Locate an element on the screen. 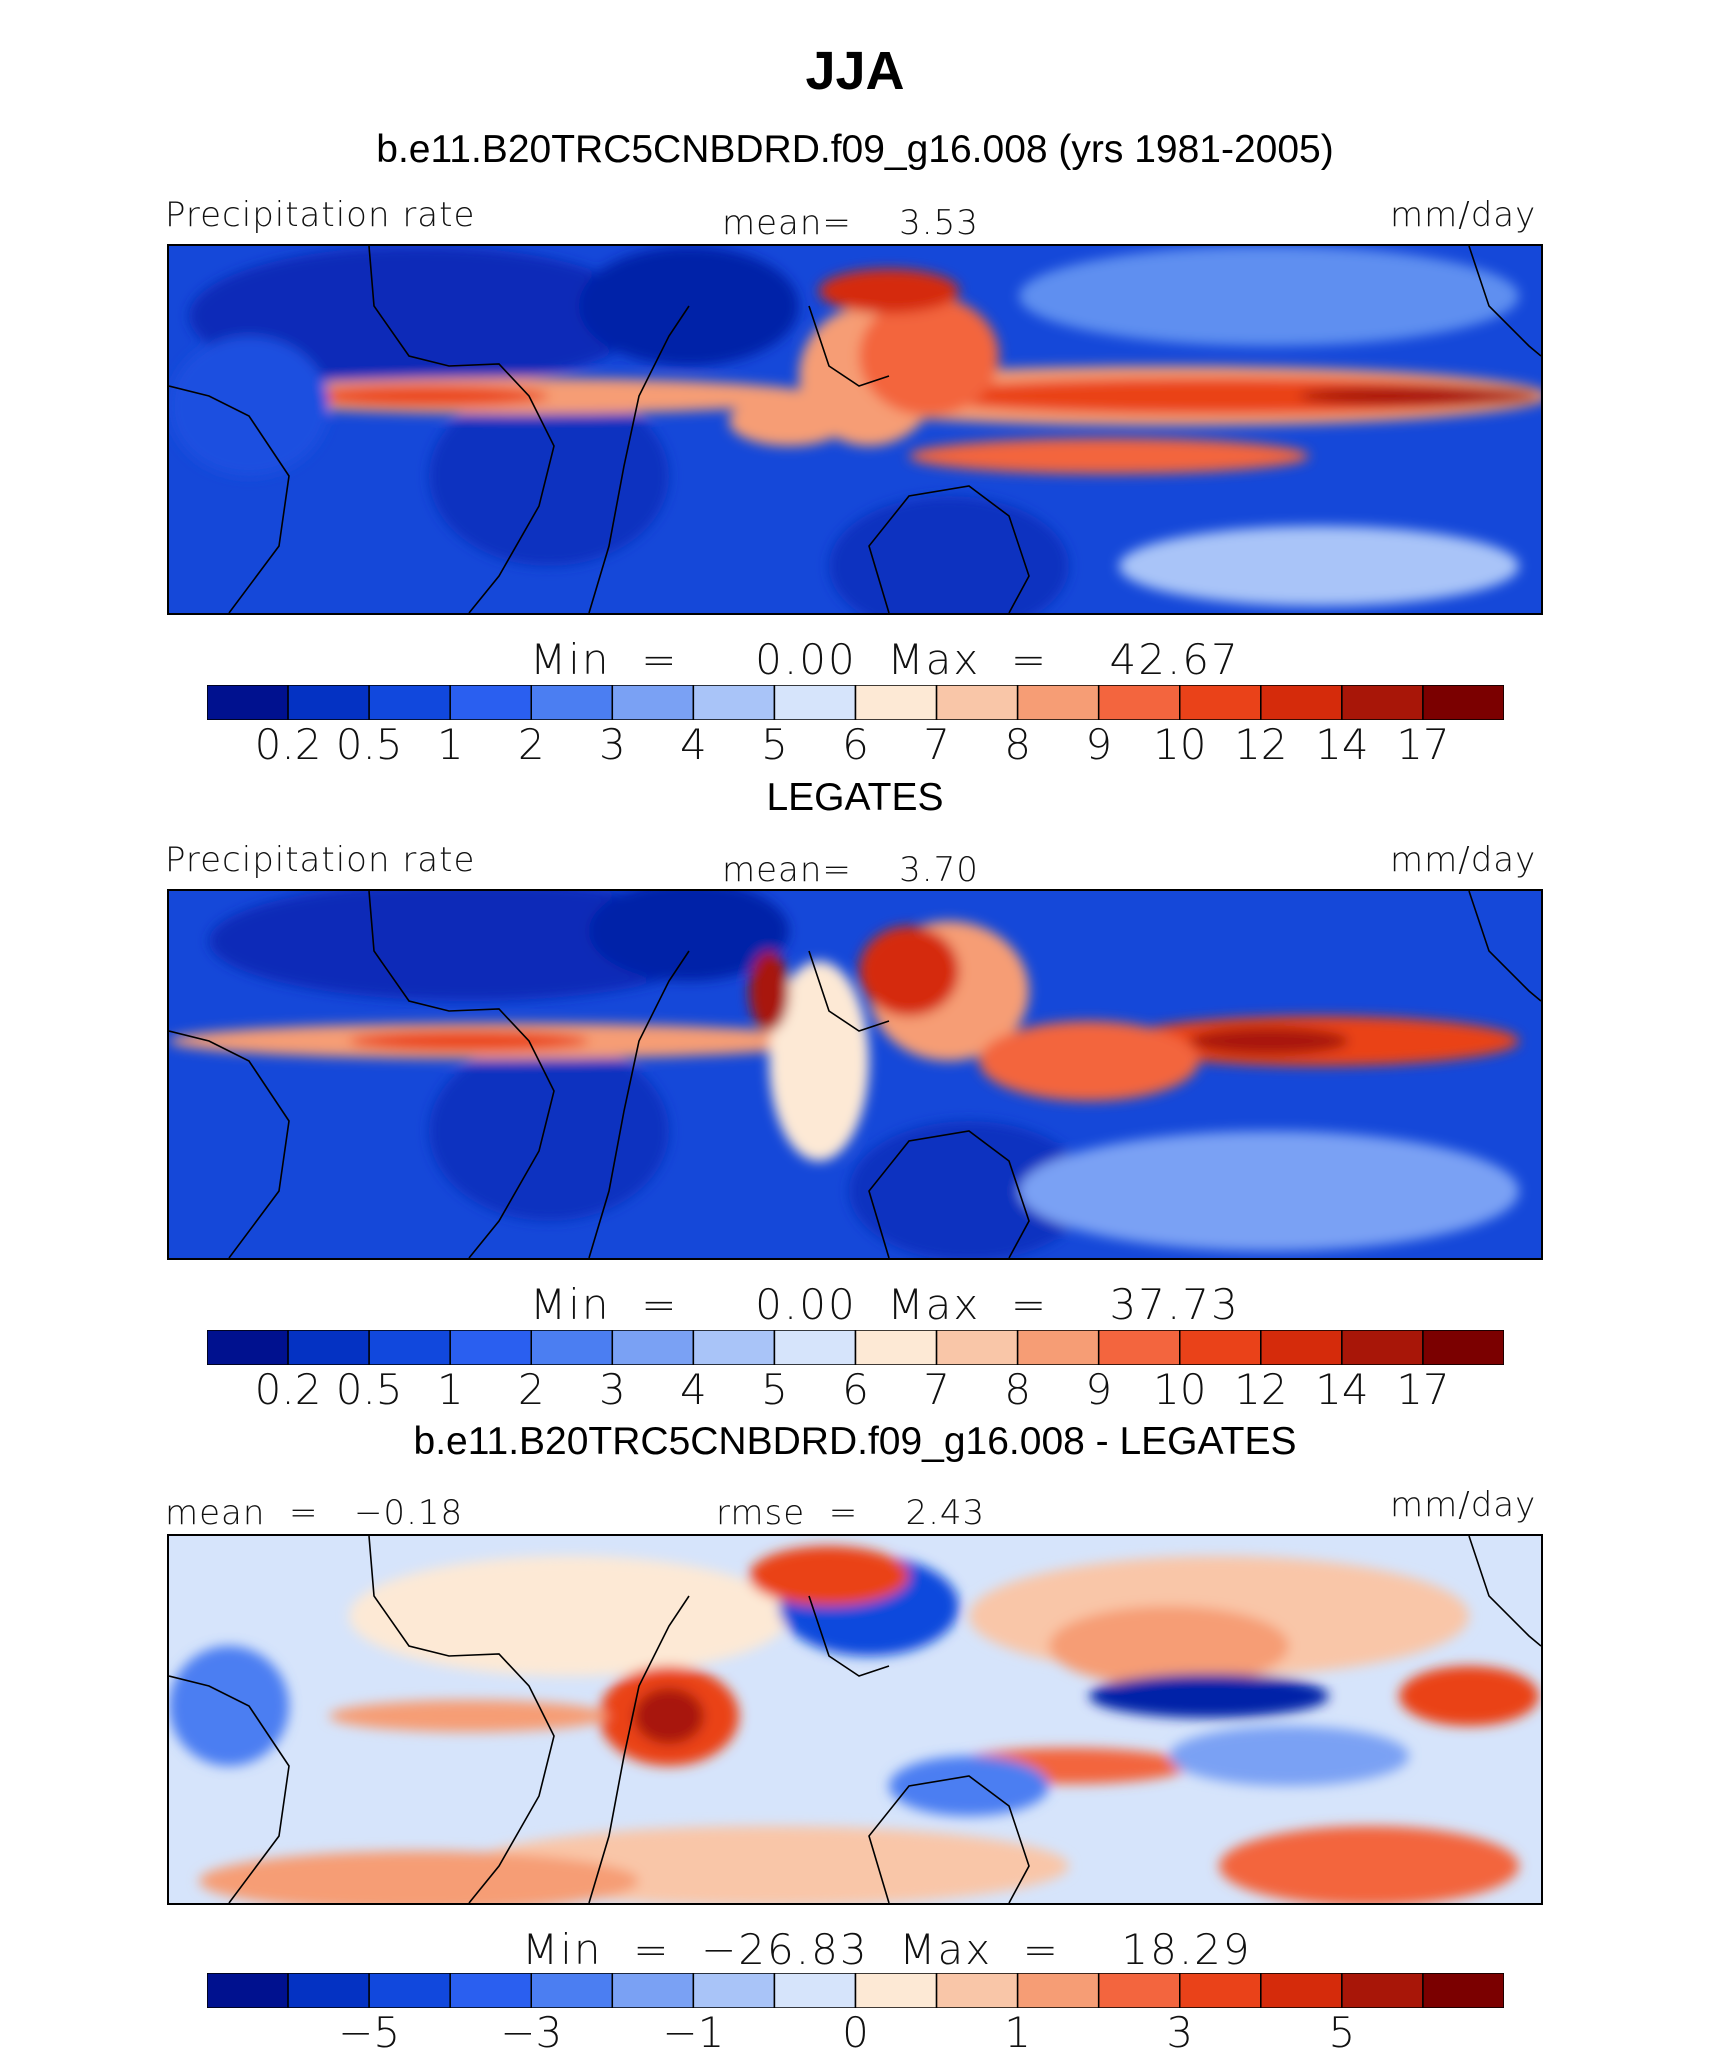 The width and height of the screenshot is (1710, 2064). panel3-colorbar-ticks: −5 −3 −1 0 1 3 5 is located at coordinates (855, 2036).